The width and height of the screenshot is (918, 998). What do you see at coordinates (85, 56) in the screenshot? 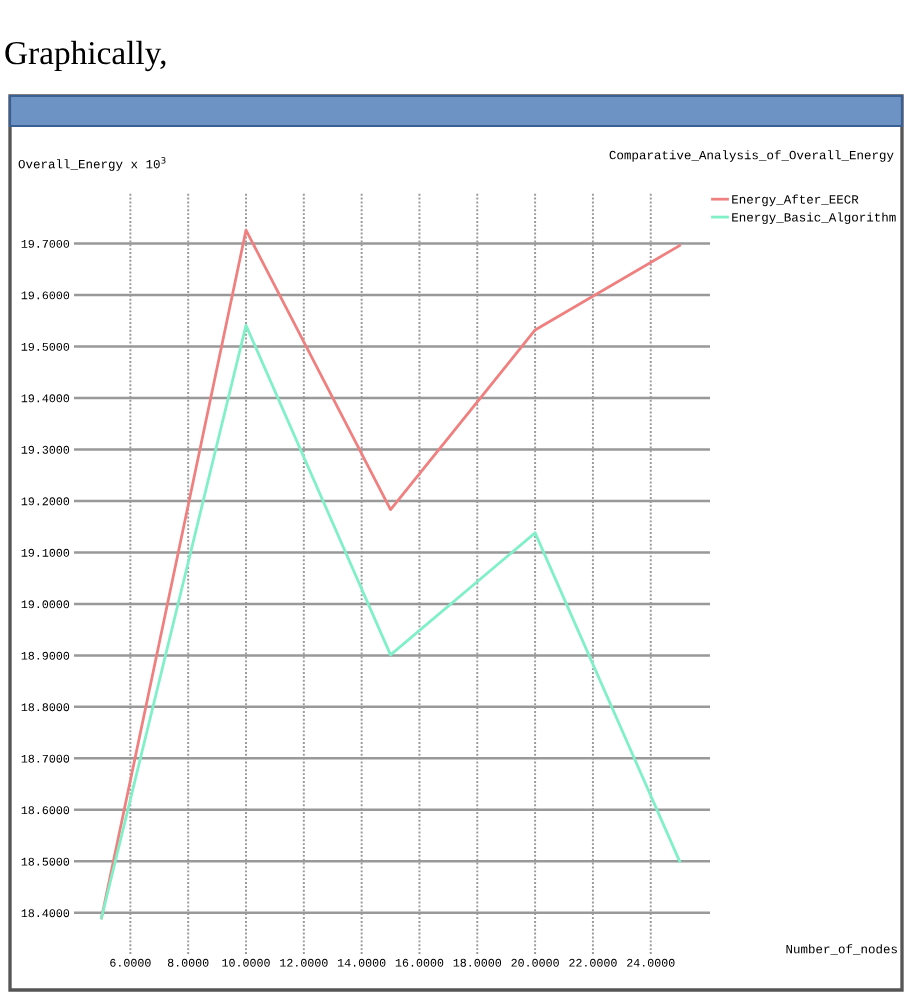
I see `text: Graphically,` at bounding box center [85, 56].